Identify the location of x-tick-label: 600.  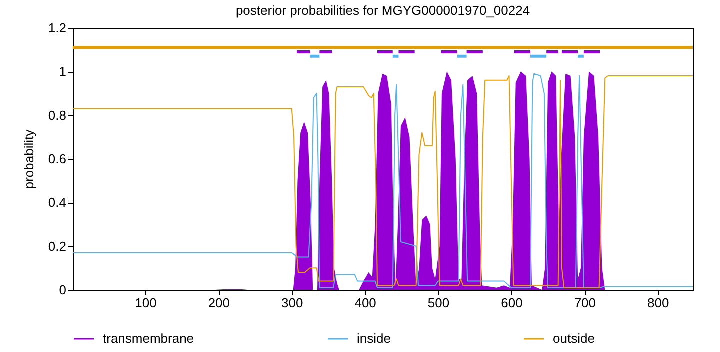
(512, 303).